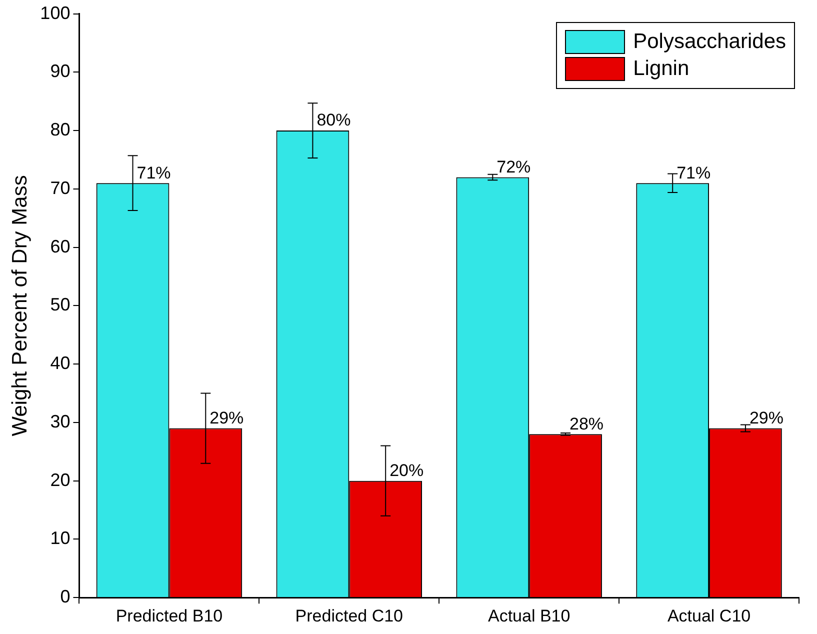 The image size is (817, 634). Describe the element at coordinates (65, 596) in the screenshot. I see `y-tick-label: 0` at that location.